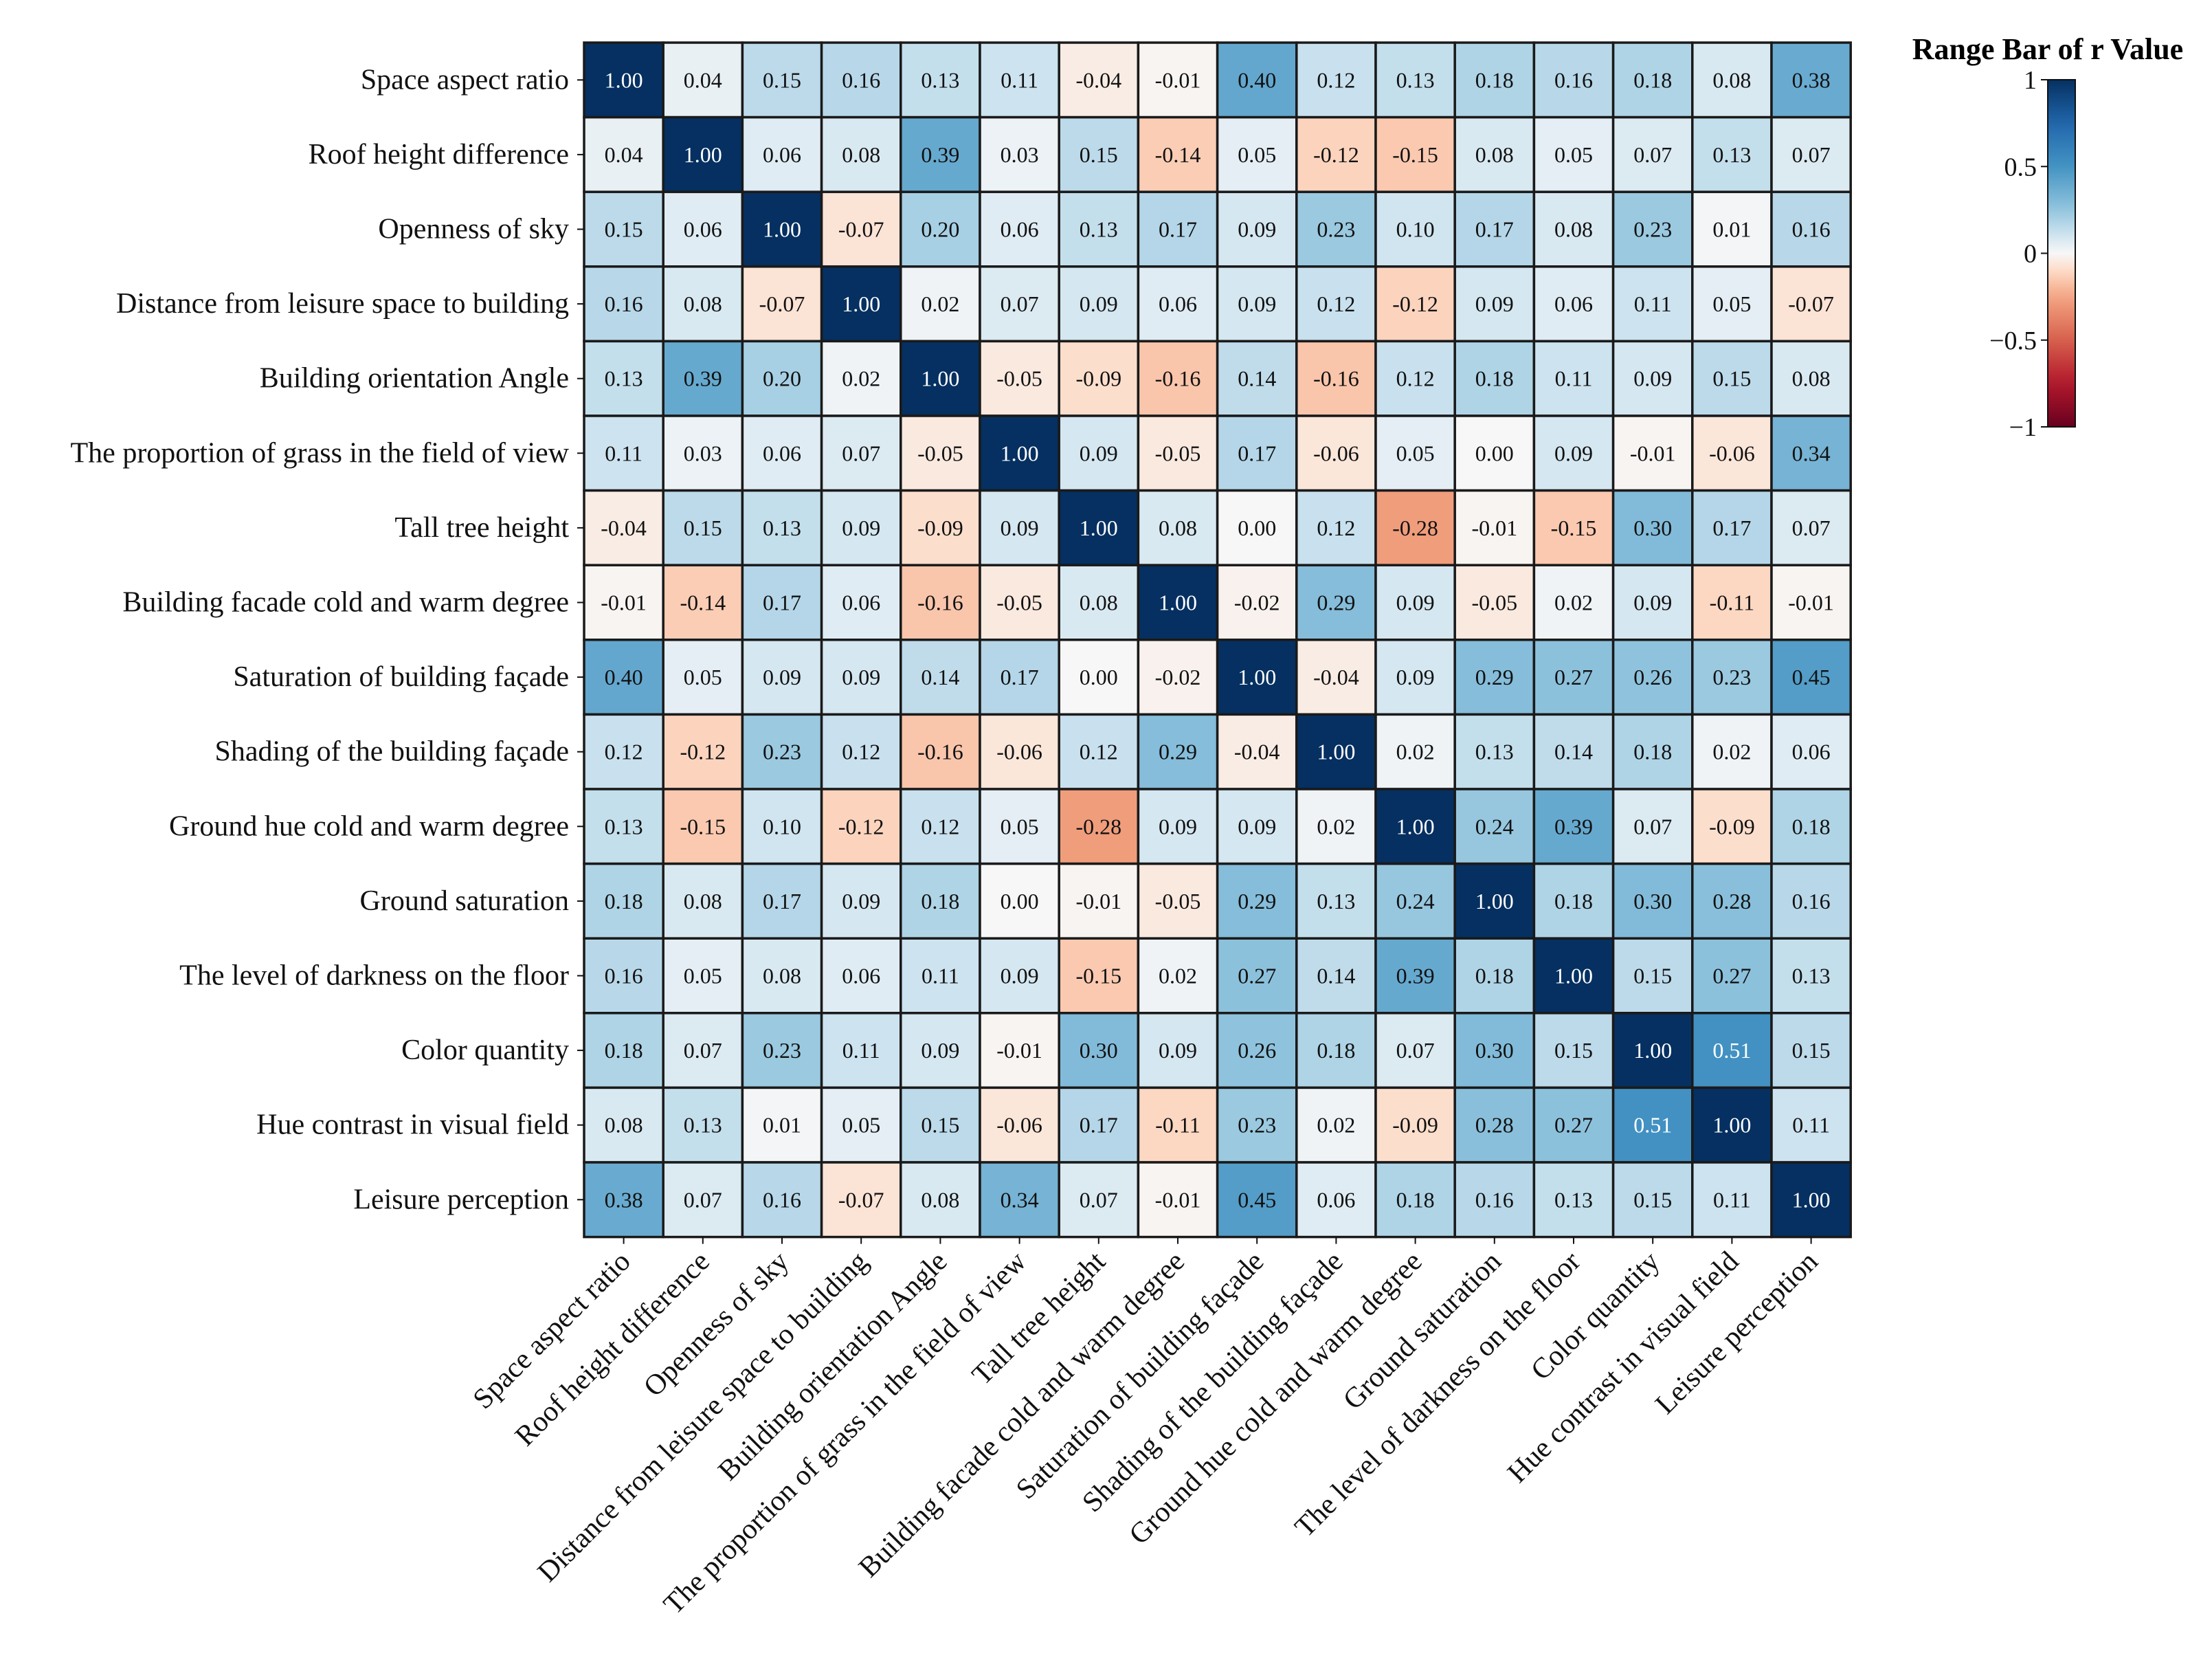 Image resolution: width=2212 pixels, height=1671 pixels. I want to click on cell-value-label: 0.29, so click(1336, 602).